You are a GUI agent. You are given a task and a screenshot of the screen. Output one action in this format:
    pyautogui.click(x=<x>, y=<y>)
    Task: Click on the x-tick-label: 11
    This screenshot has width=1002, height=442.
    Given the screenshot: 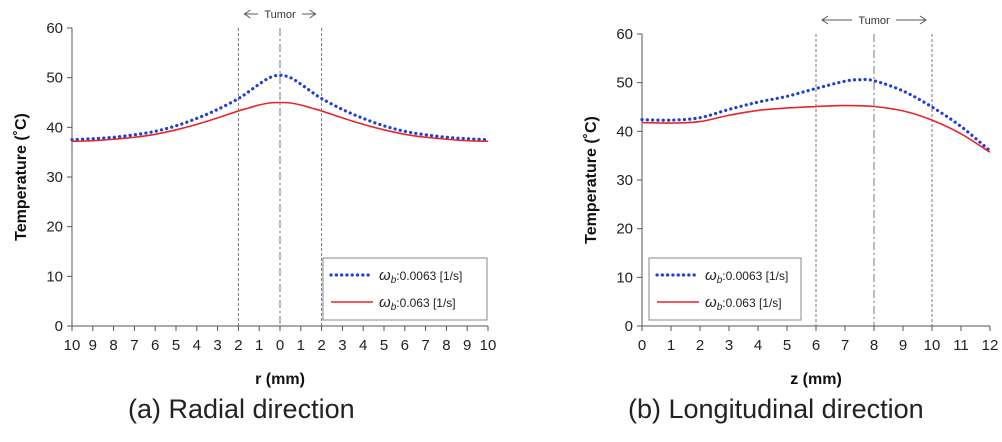 What is the action you would take?
    pyautogui.click(x=961, y=345)
    